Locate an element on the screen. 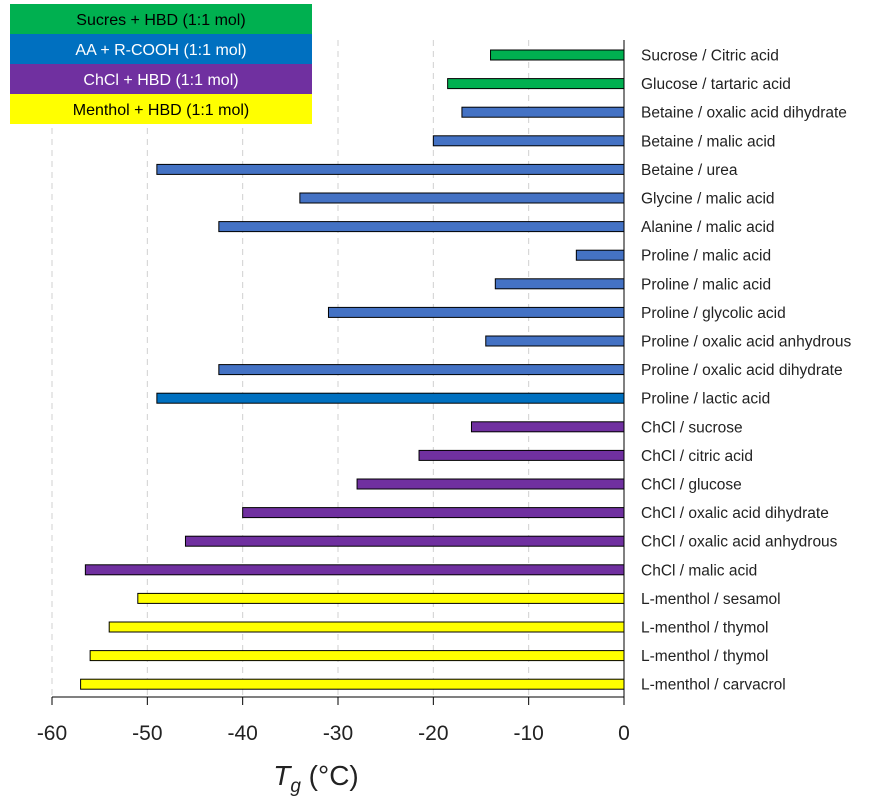  category-label: Betaine / urea is located at coordinates (689, 170).